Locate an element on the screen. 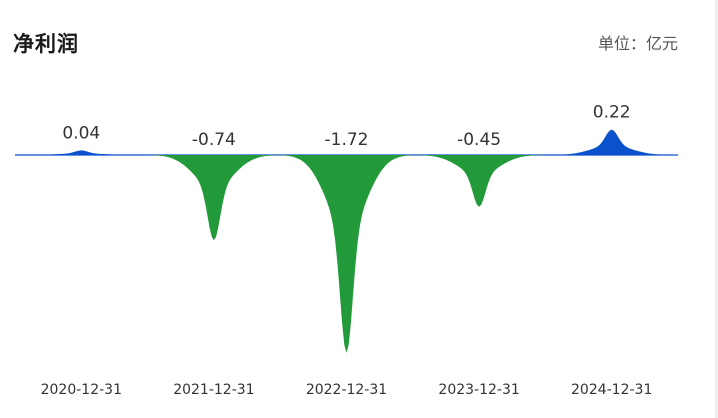 This screenshot has height=418, width=718. x-tick-label: 2024-12-31 is located at coordinates (611, 390).